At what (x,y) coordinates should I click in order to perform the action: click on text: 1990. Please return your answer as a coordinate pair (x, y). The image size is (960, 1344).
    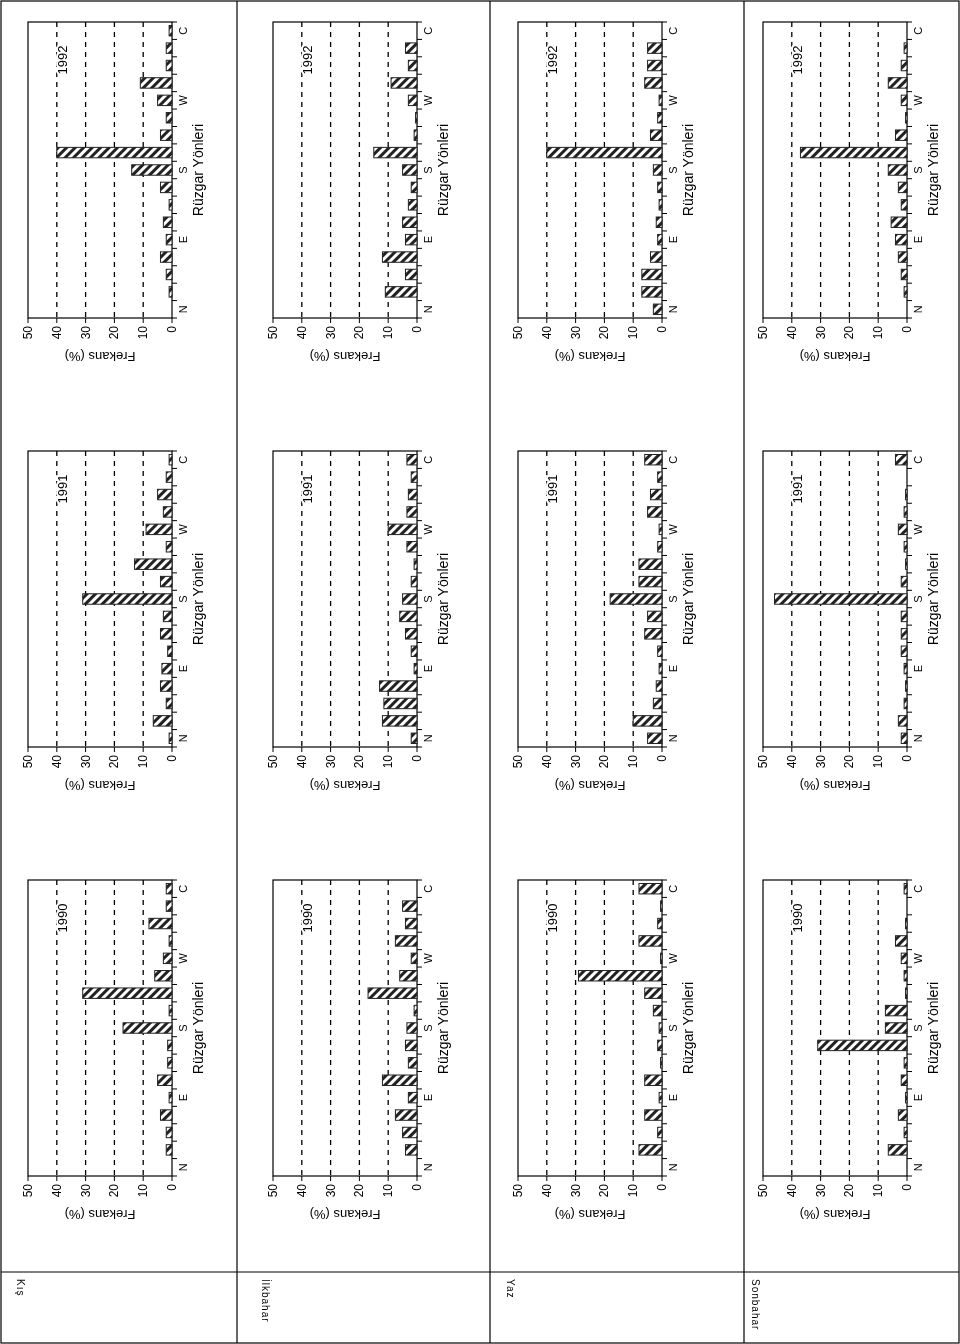
    Looking at the image, I should click on (798, 918).